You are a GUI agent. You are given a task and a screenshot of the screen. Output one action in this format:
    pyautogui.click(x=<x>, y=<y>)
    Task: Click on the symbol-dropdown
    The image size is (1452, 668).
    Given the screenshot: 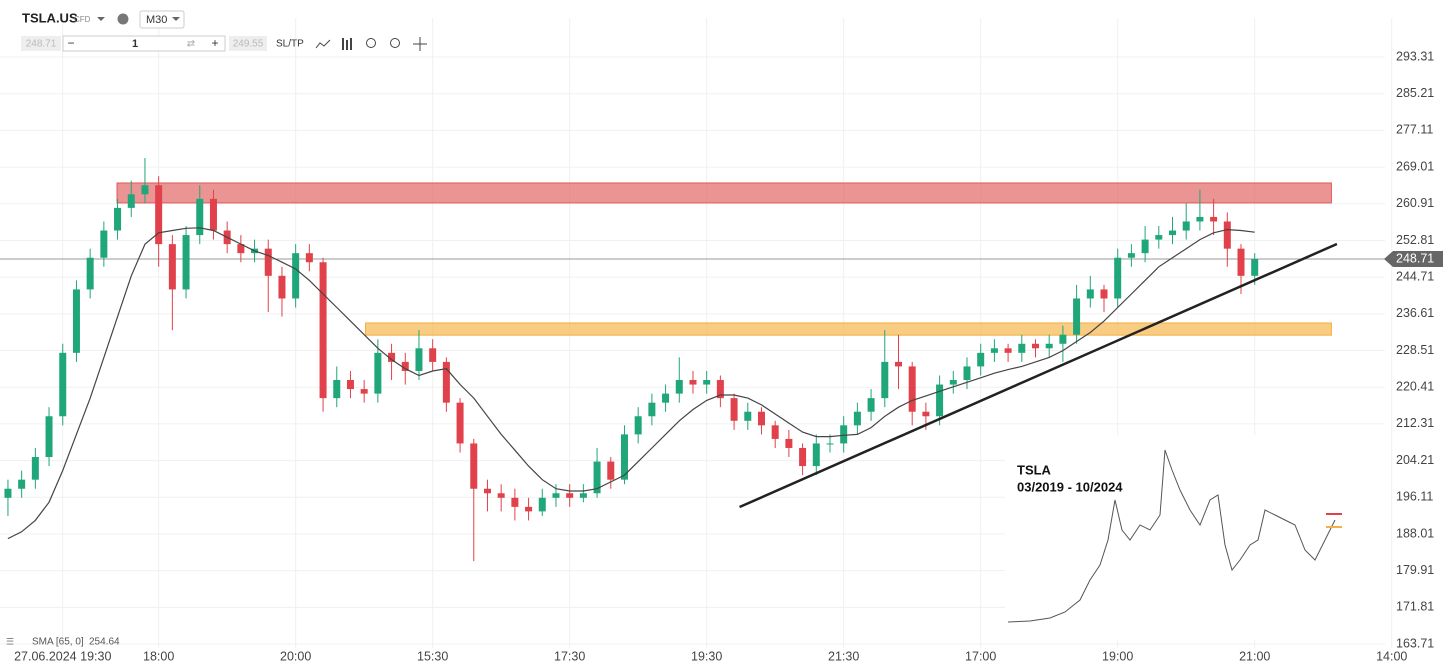 What is the action you would take?
    pyautogui.click(x=101, y=19)
    